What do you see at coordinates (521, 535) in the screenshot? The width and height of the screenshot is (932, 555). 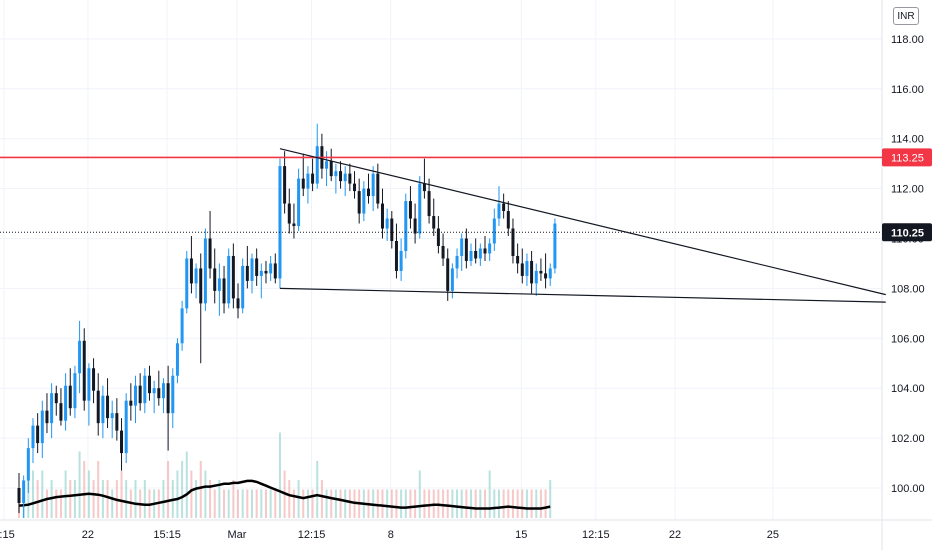 I see `time-tick-label: 15` at bounding box center [521, 535].